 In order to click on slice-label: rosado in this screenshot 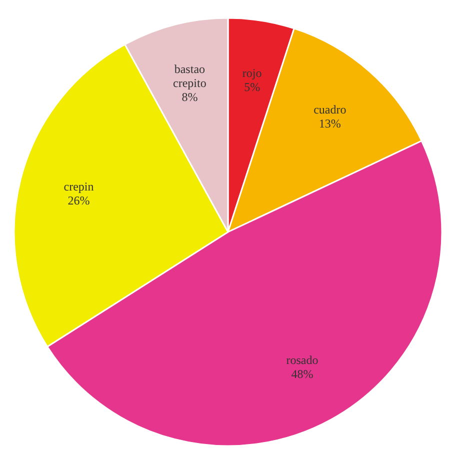, I will do `click(302, 360)`.